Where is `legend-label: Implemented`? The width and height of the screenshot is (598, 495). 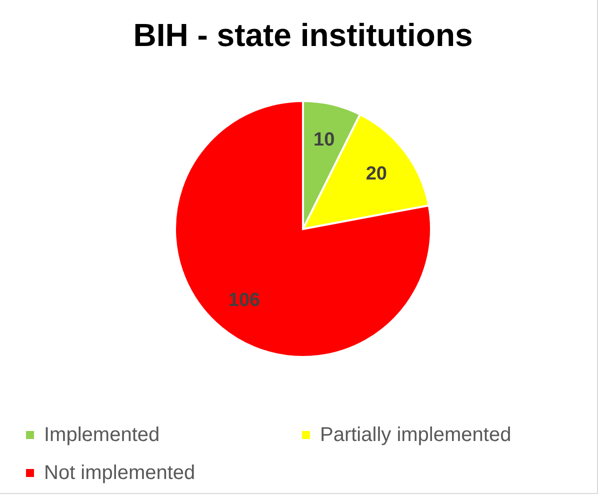
legend-label: Implemented is located at coordinates (102, 435).